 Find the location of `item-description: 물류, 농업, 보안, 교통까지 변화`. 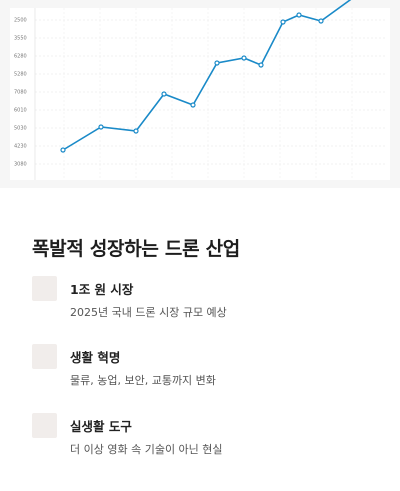

item-description: 물류, 농업, 보안, 교통까지 변화 is located at coordinates (143, 380).